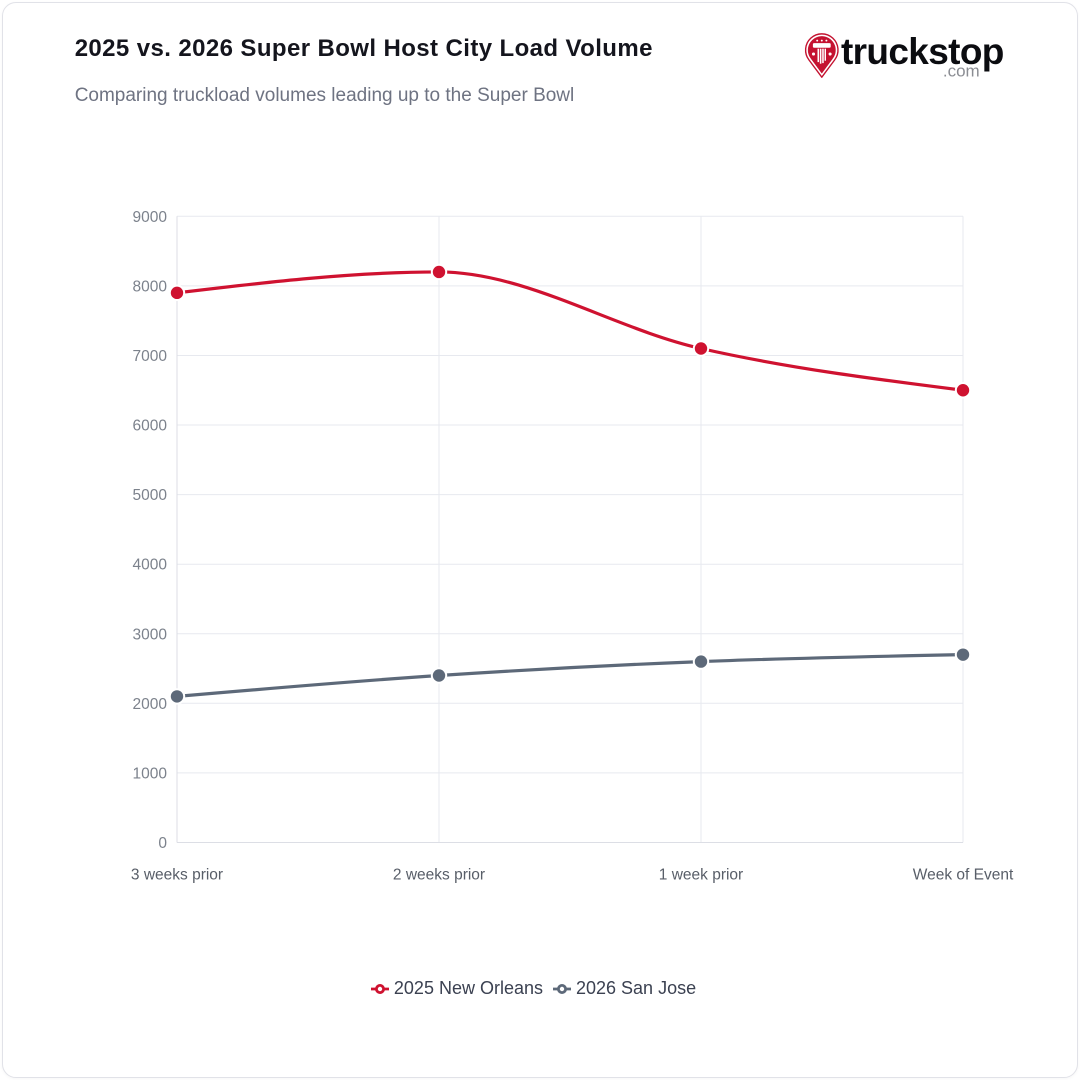 This screenshot has width=1080, height=1080. What do you see at coordinates (150, 634) in the screenshot?
I see `svg-text: 3000` at bounding box center [150, 634].